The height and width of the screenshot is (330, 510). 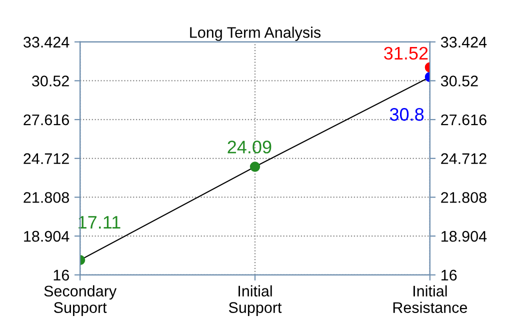 I want to click on chart-title: Long Term Analysis, so click(x=255, y=33).